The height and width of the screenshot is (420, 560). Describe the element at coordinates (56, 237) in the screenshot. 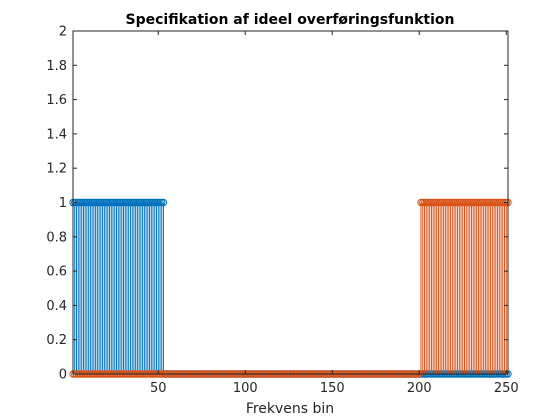

I see `y-tick-label: 0.8` at that location.